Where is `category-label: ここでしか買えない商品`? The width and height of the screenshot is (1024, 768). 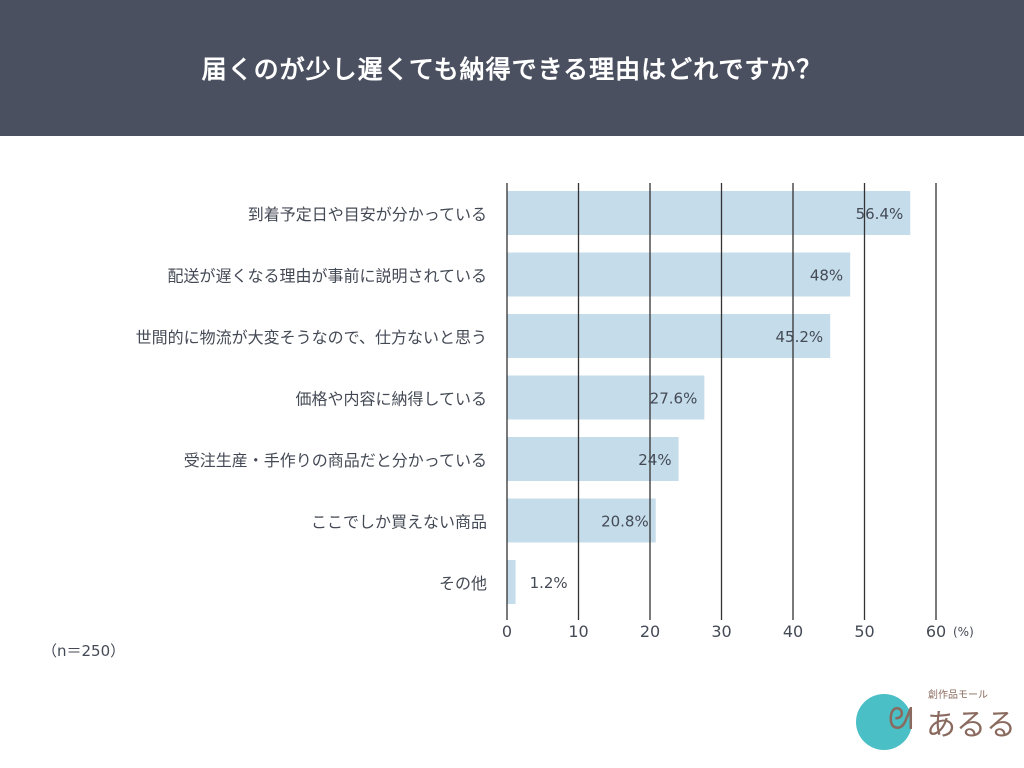 category-label: ここでしか買えない商品 is located at coordinates (399, 522).